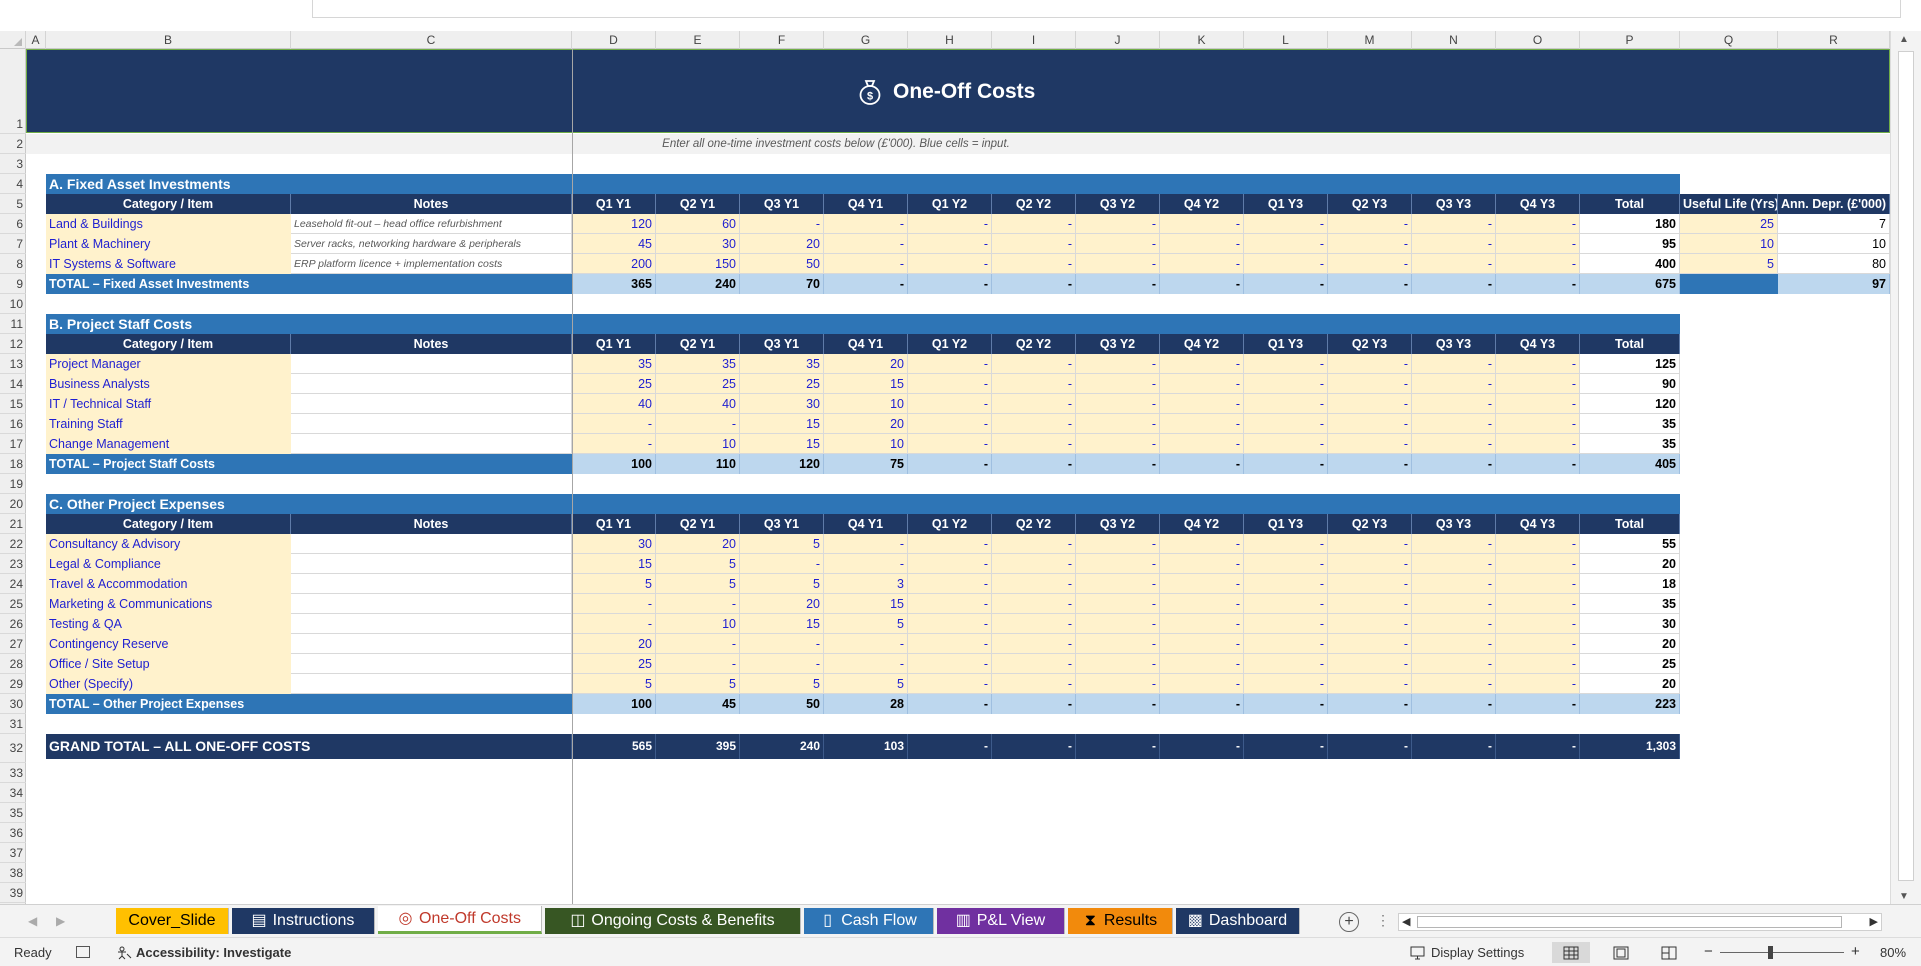 The image size is (1921, 966). I want to click on row-header-35: 35, so click(13, 813).